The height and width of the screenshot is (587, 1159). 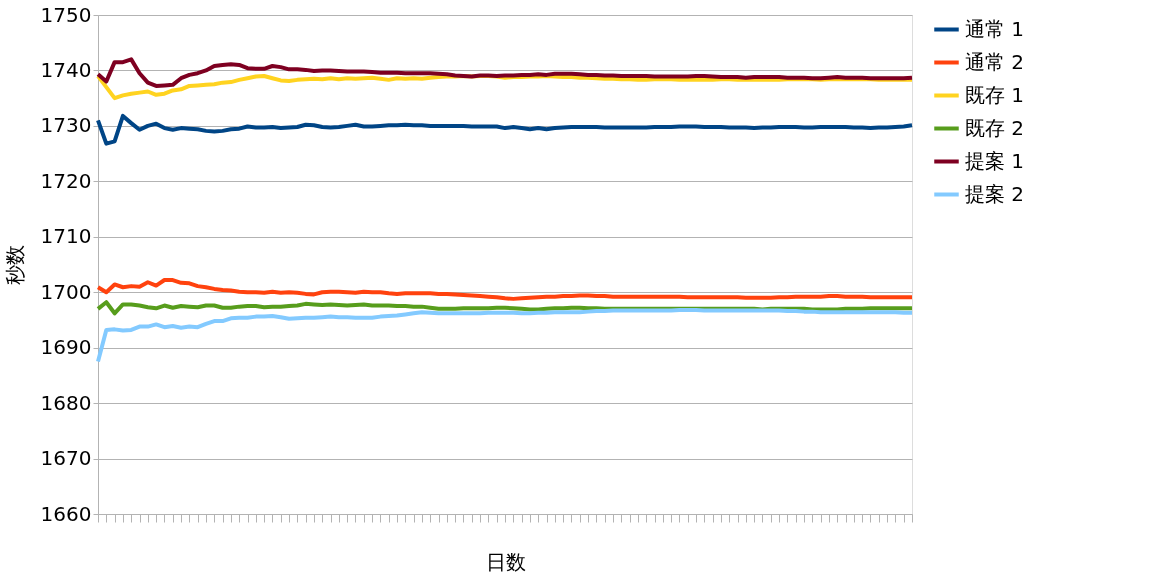 I want to click on y-tick-label: 1690, so click(x=66, y=347).